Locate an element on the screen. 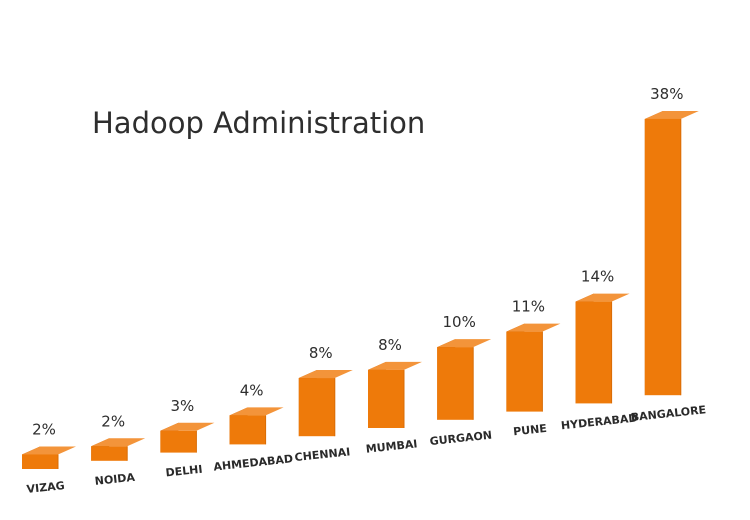  bar-delhi is located at coordinates (187, 437).